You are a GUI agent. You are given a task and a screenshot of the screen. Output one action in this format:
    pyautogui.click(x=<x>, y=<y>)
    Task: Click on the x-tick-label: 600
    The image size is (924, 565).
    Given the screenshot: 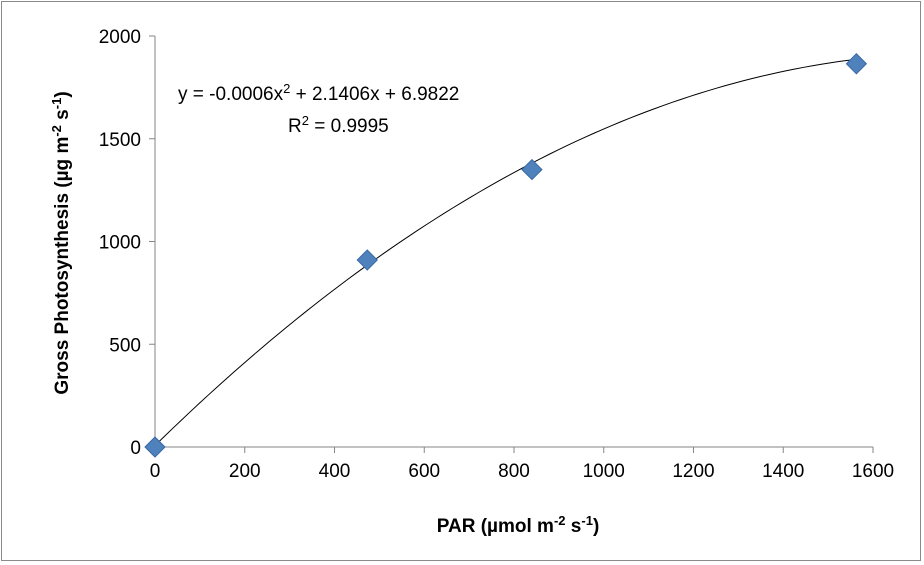 What is the action you would take?
    pyautogui.click(x=424, y=471)
    